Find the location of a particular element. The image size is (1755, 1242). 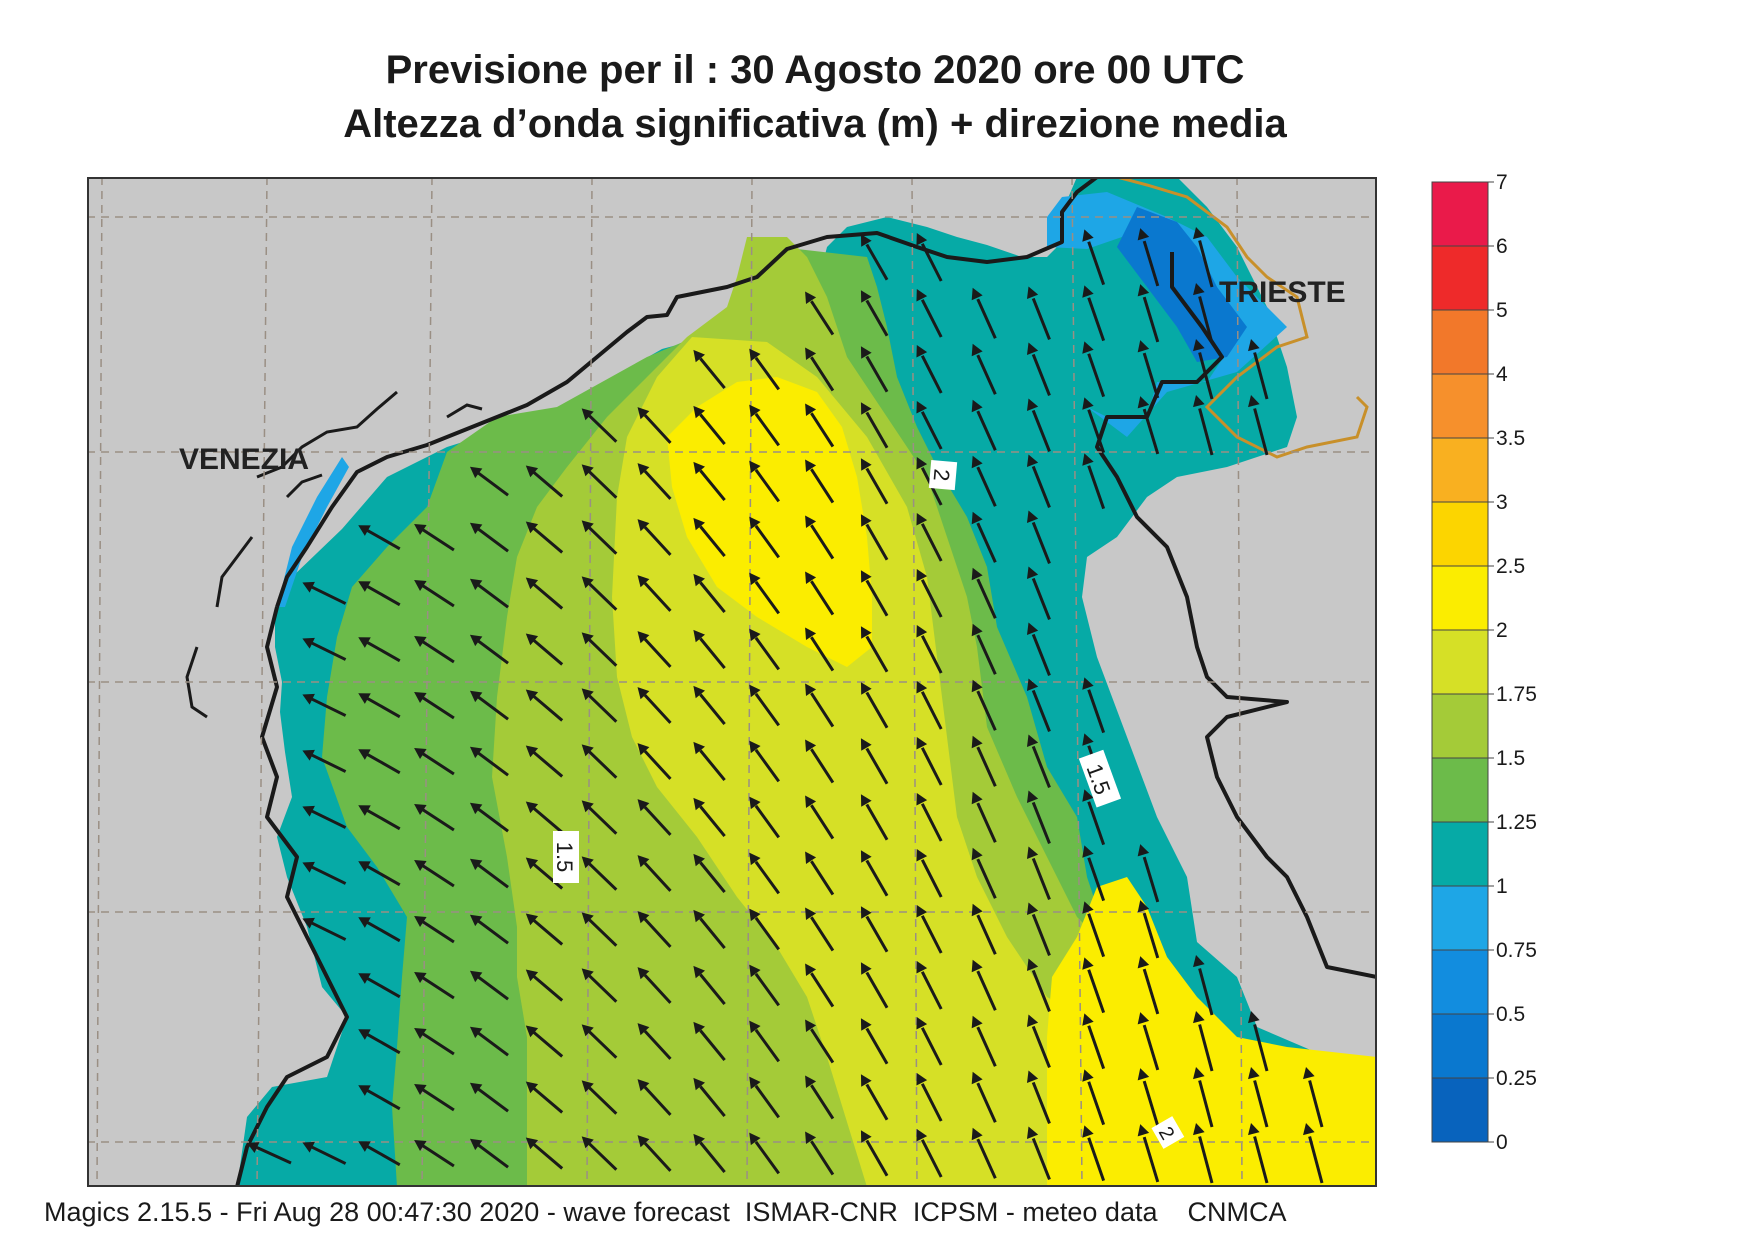

contour-label-2: 1.5 is located at coordinates (565, 857).